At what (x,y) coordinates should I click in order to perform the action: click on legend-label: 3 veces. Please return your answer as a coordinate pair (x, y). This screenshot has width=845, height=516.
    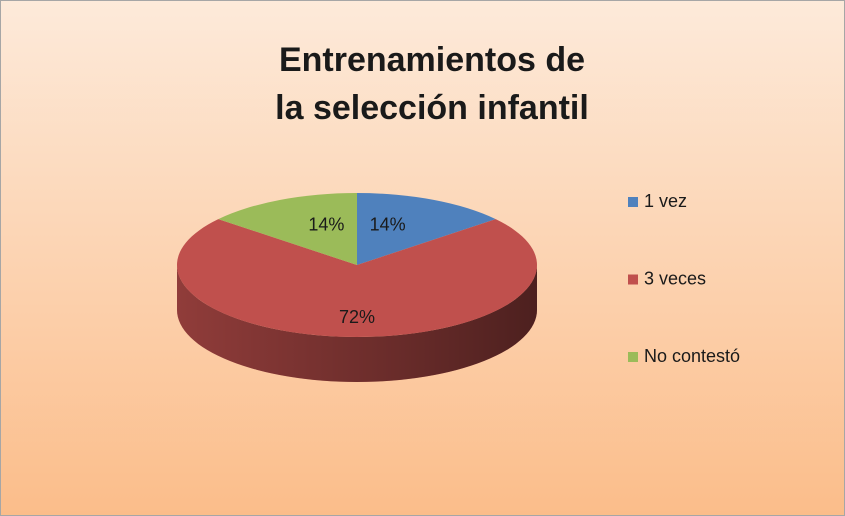
    Looking at the image, I should click on (675, 278).